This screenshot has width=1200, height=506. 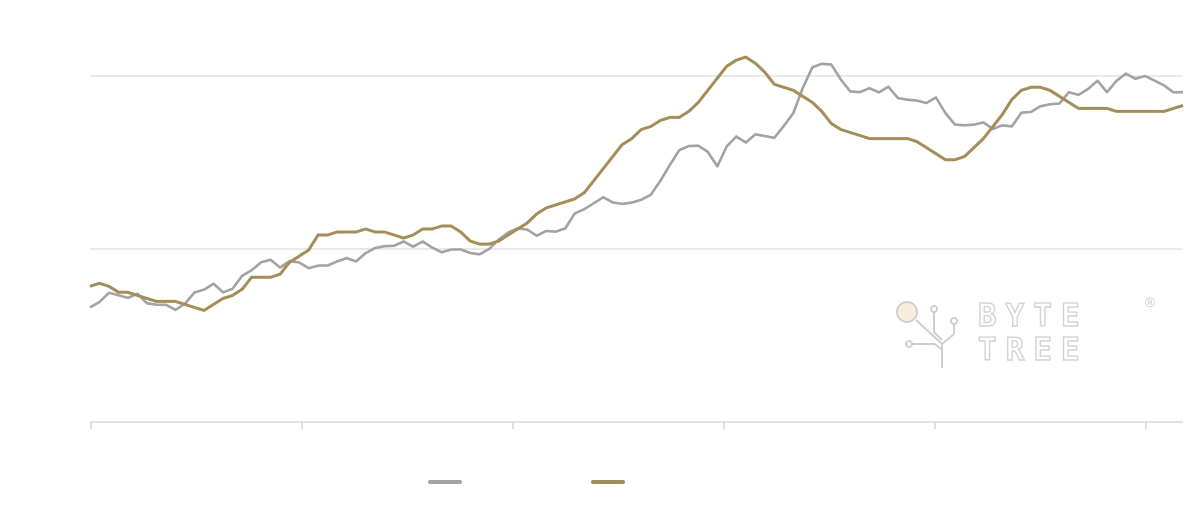 I want to click on legend, so click(x=600, y=482).